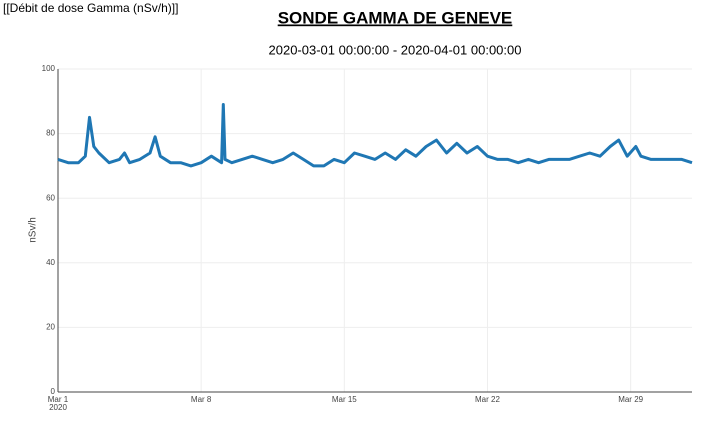 The image size is (705, 421). Describe the element at coordinates (53, 391) in the screenshot. I see `y-tick-label: 0` at that location.